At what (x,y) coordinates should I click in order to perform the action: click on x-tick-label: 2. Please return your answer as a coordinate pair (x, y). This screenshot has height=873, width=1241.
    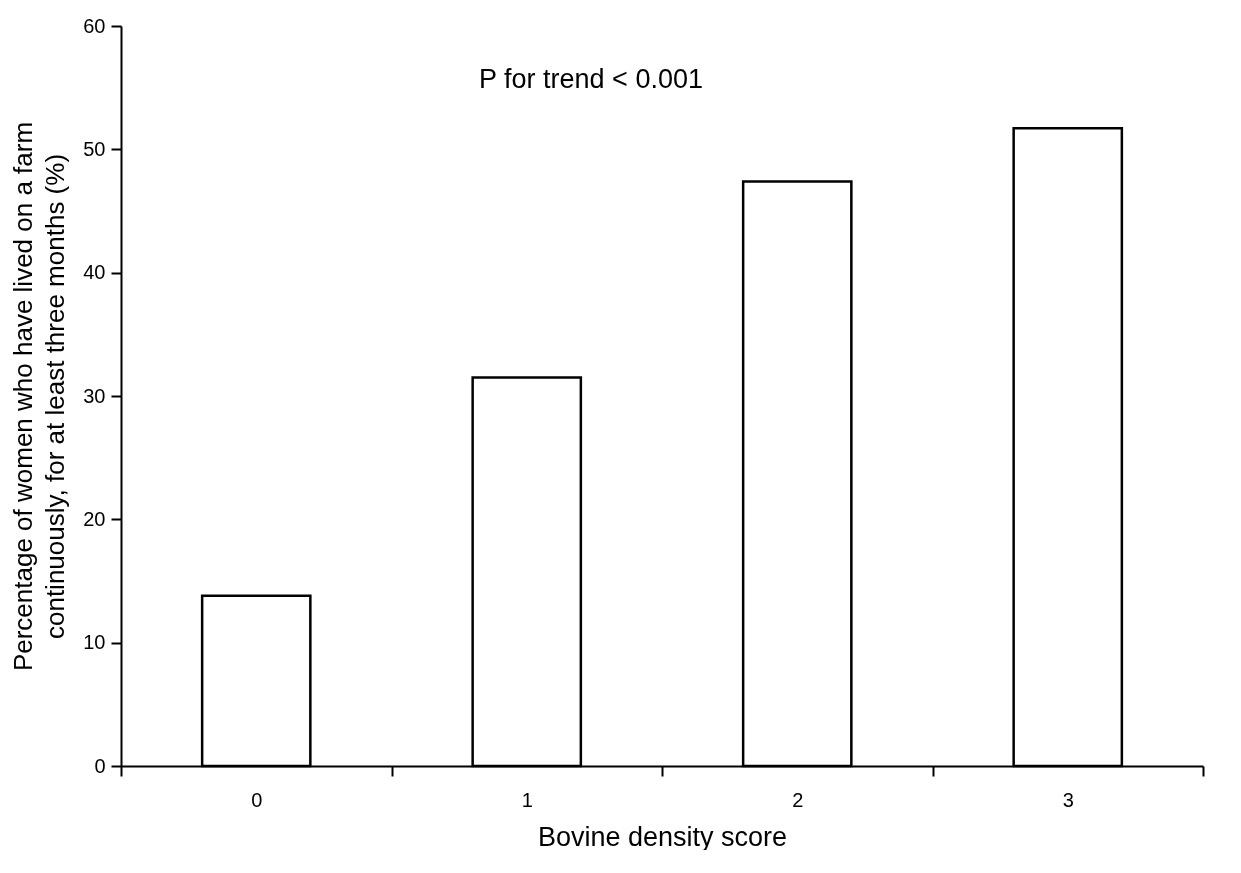
    Looking at the image, I should click on (798, 799).